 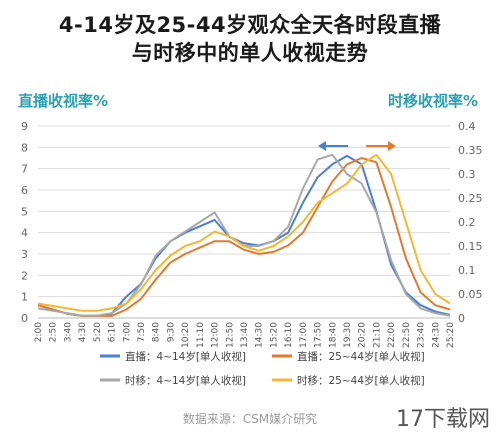 I want to click on left-tick-label: 9, so click(x=24, y=126).